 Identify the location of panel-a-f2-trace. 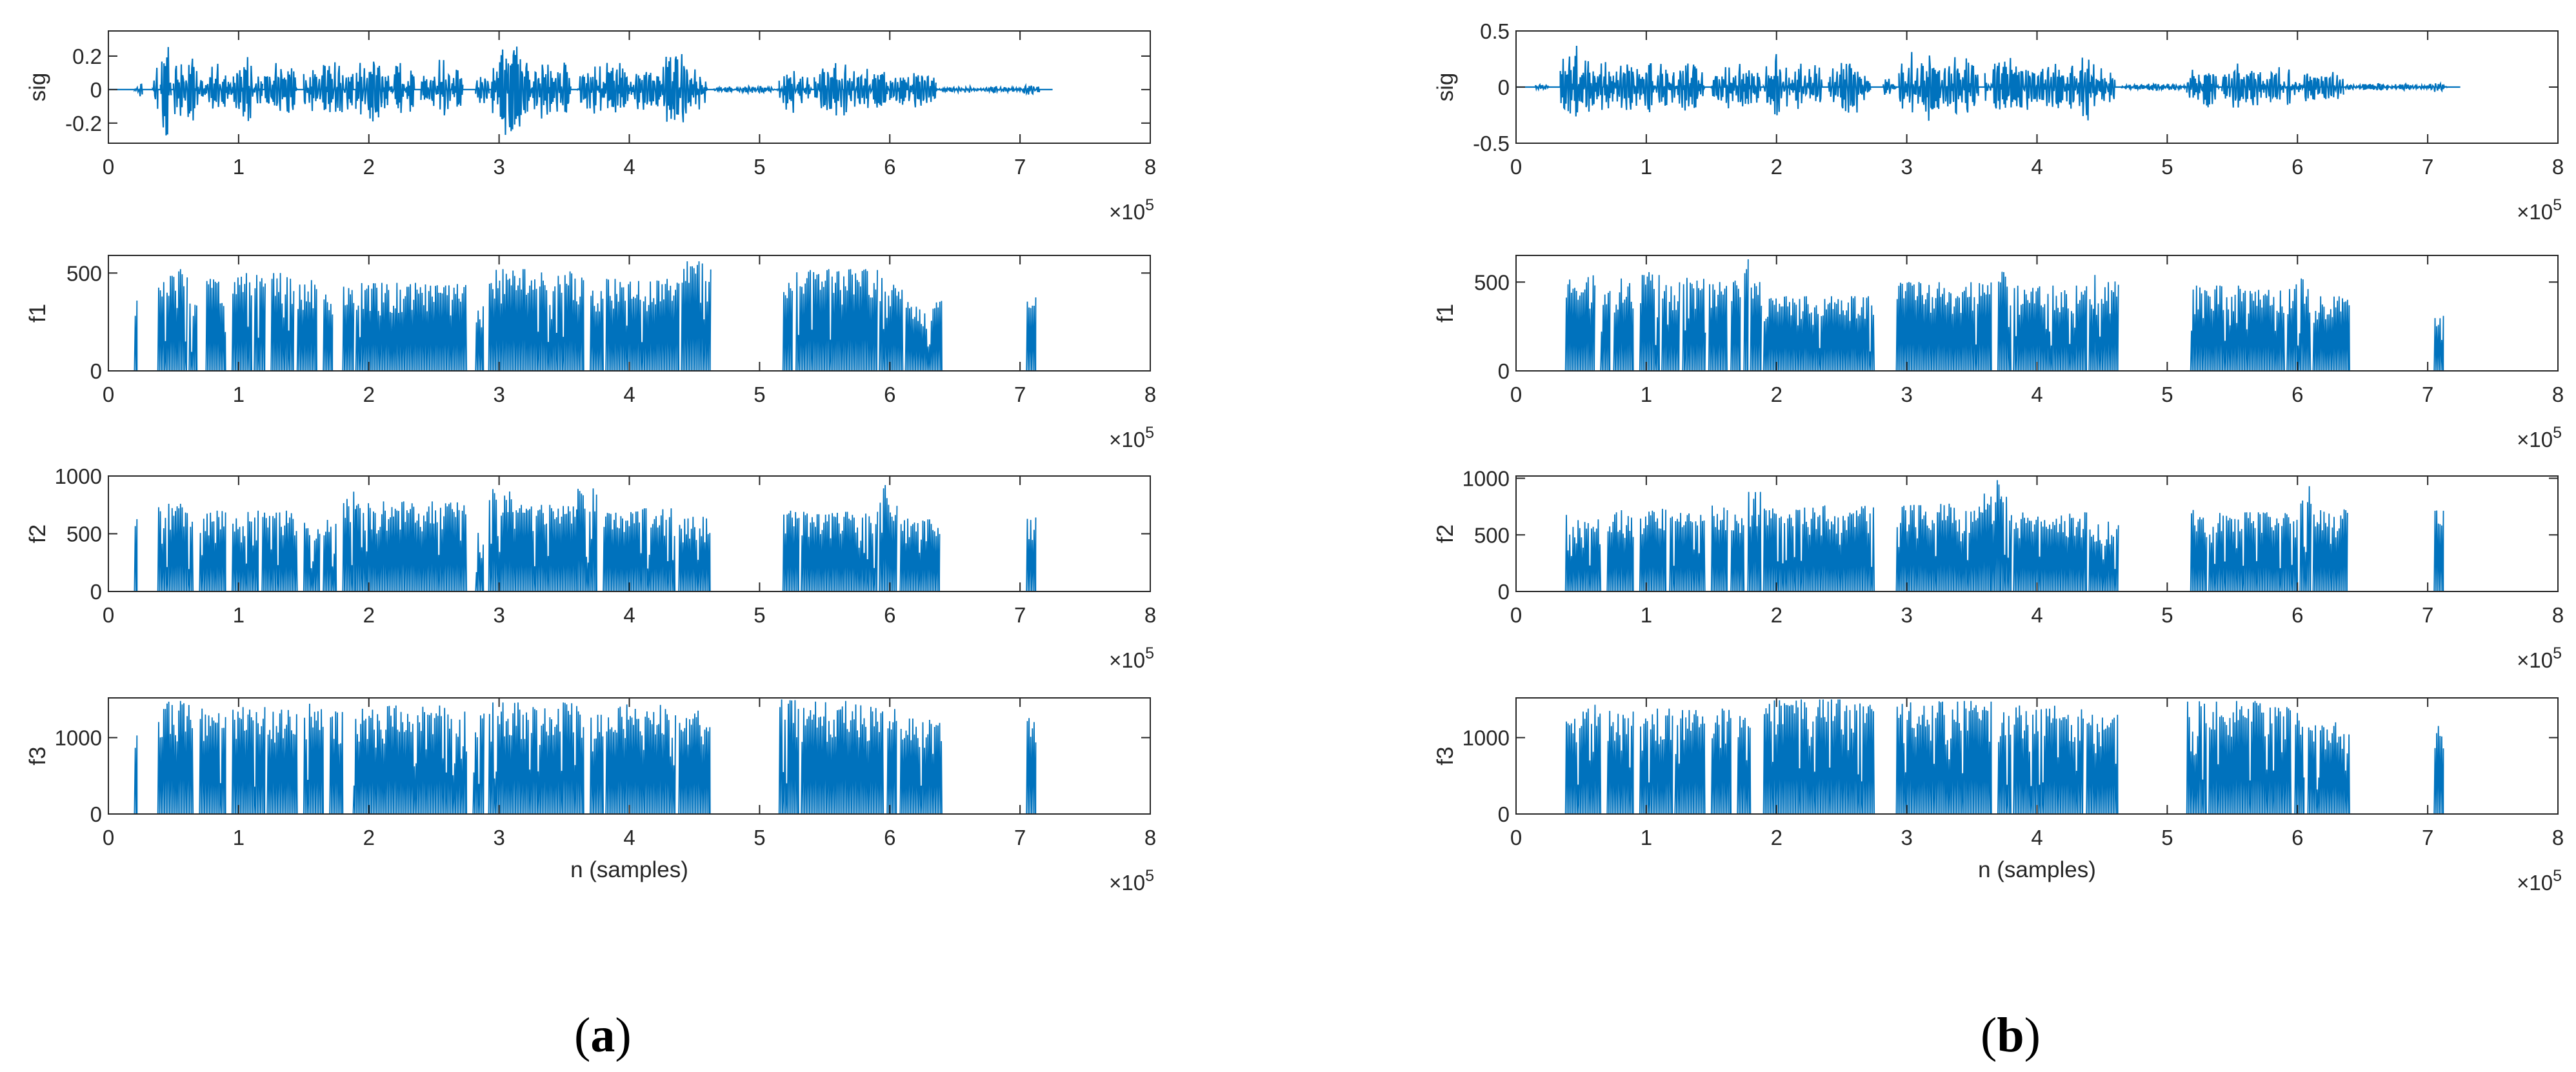
(580, 538).